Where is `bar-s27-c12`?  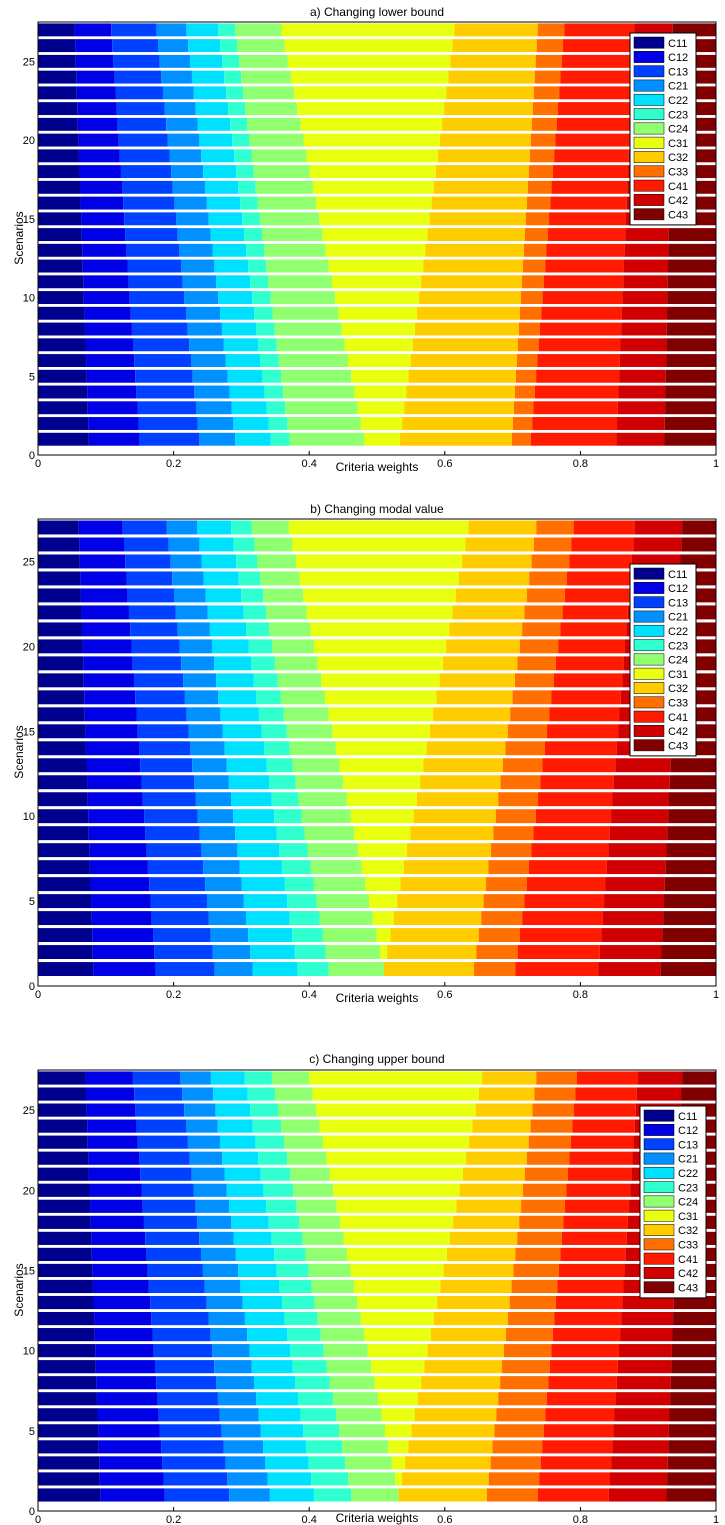 bar-s27-c12 is located at coordinates (109, 1078).